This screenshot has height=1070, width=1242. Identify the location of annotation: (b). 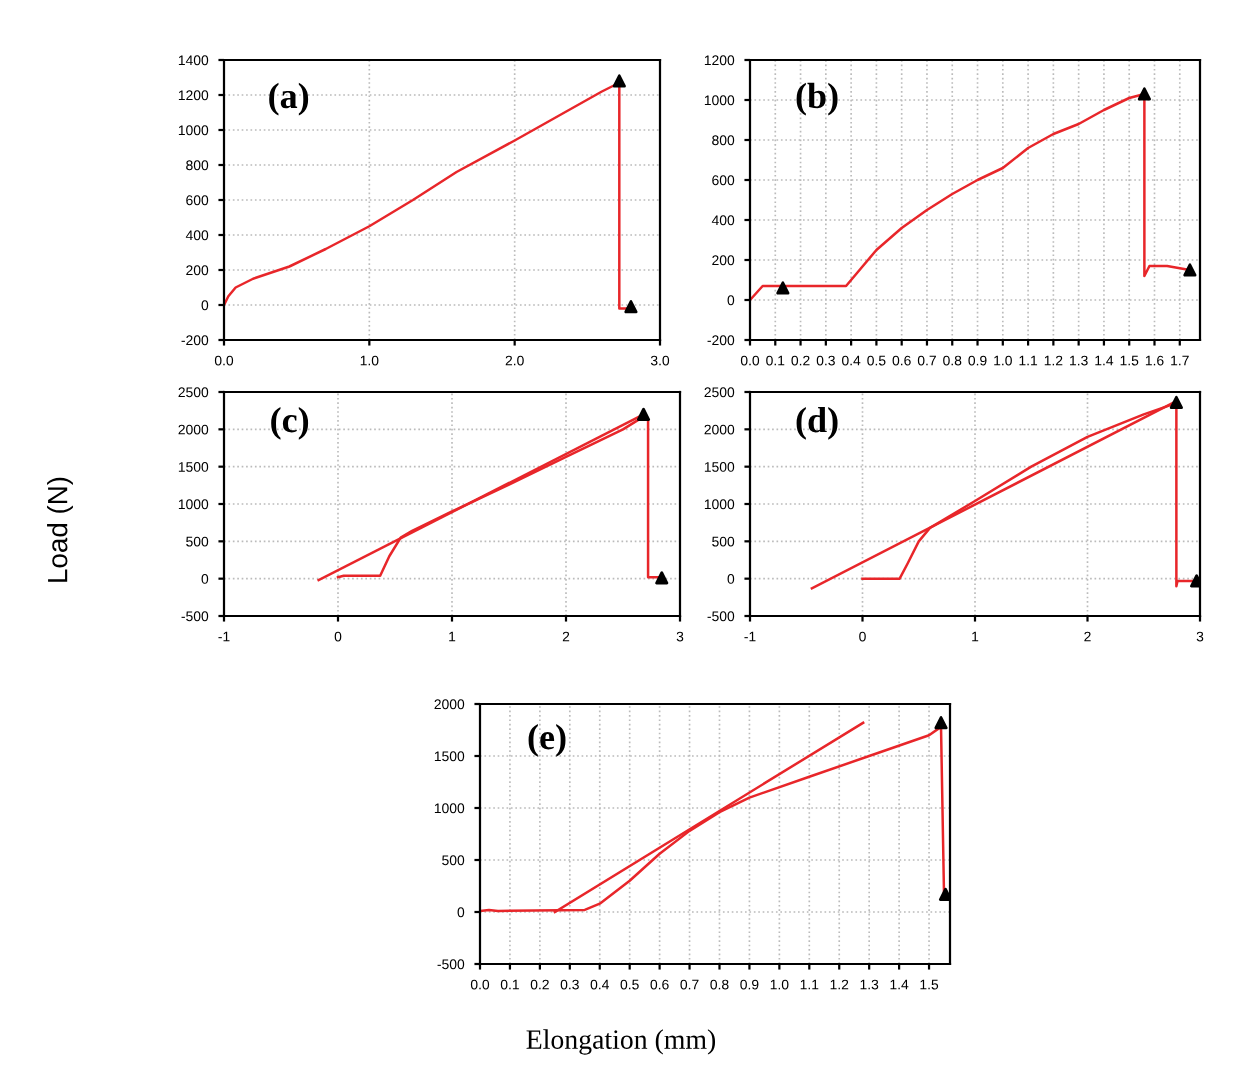
(817, 99).